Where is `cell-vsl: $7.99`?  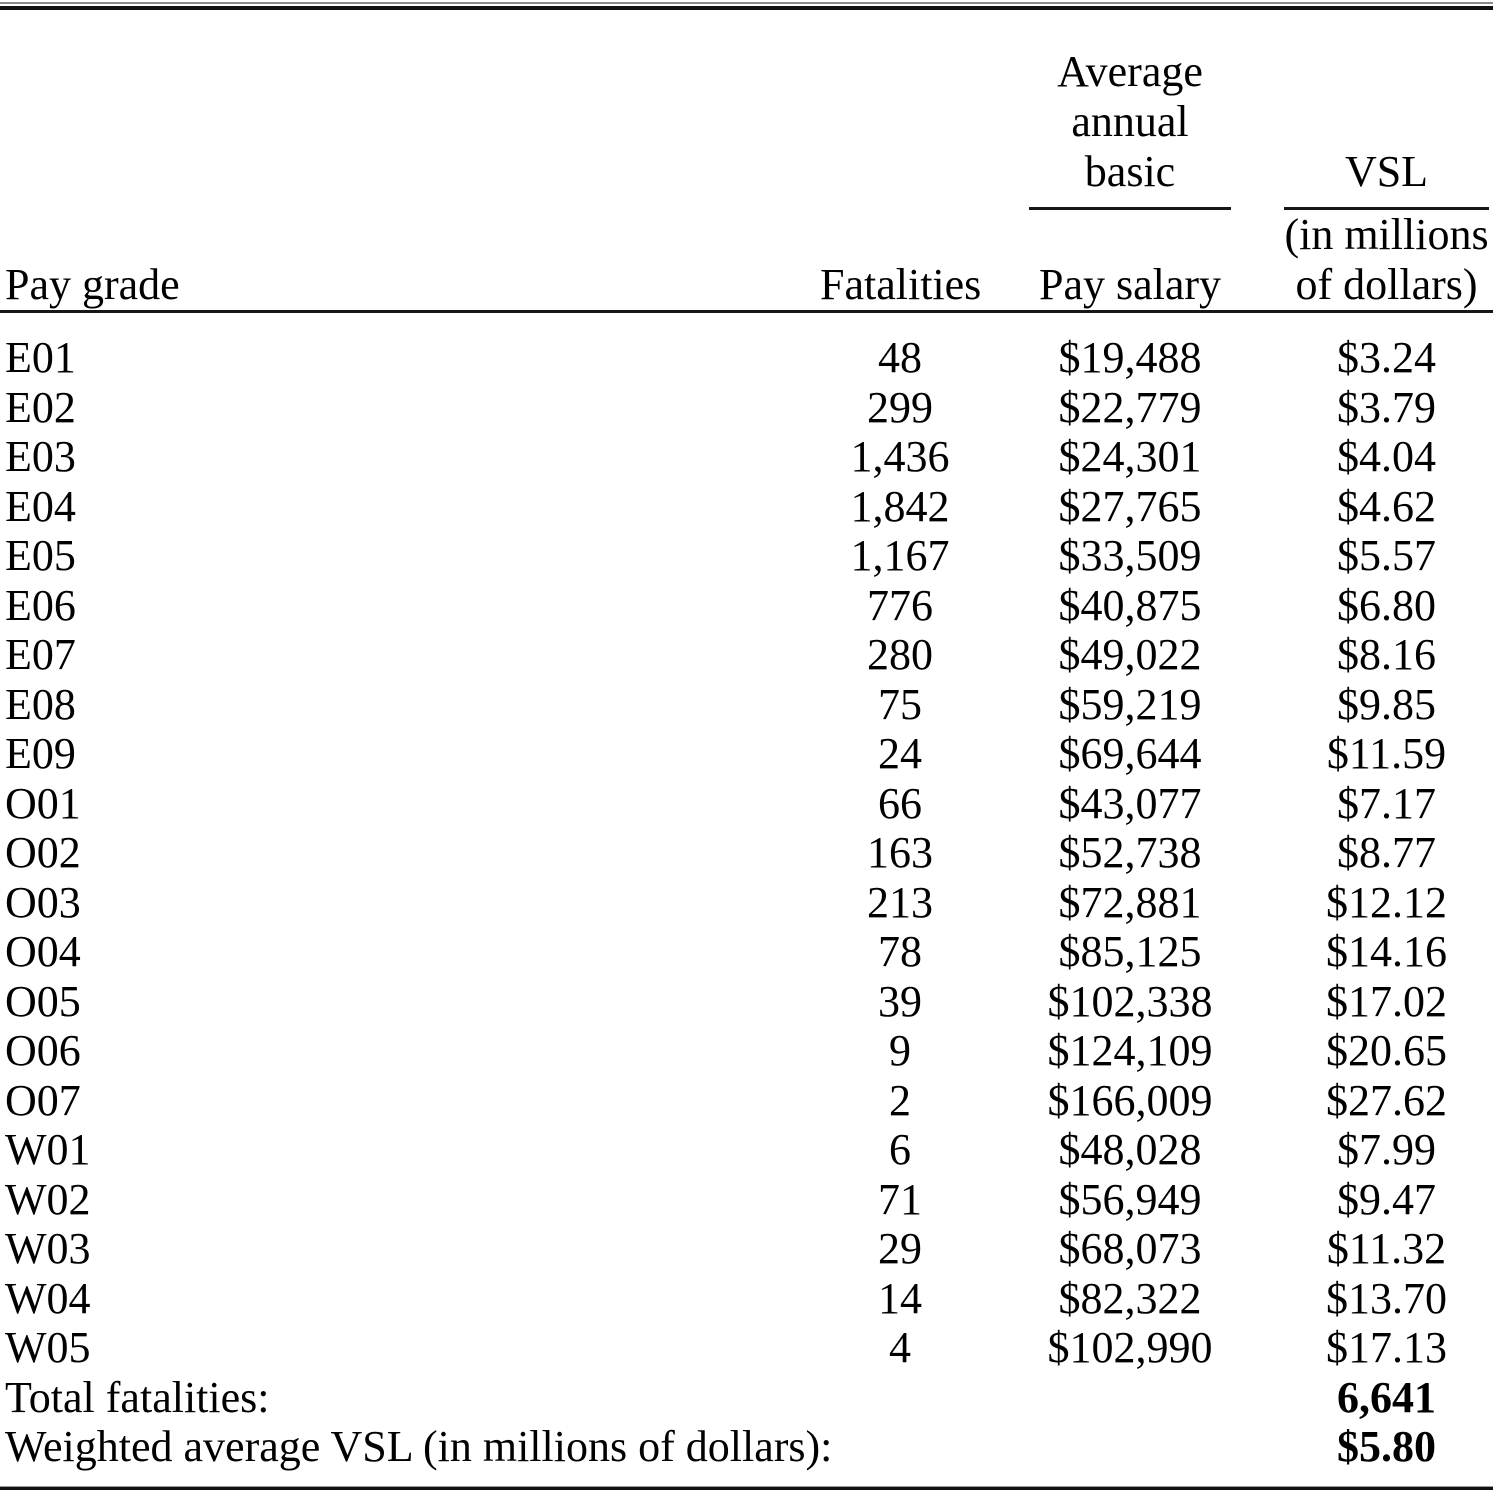 cell-vsl: $7.99 is located at coordinates (1386, 1149).